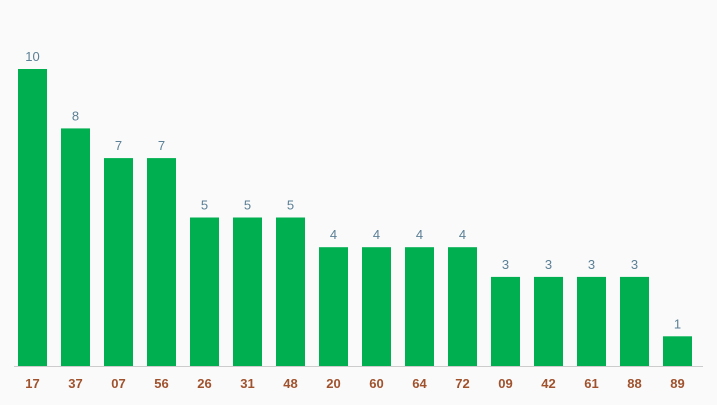 This screenshot has height=405, width=717. What do you see at coordinates (376, 234) in the screenshot?
I see `value-label-60: 4` at bounding box center [376, 234].